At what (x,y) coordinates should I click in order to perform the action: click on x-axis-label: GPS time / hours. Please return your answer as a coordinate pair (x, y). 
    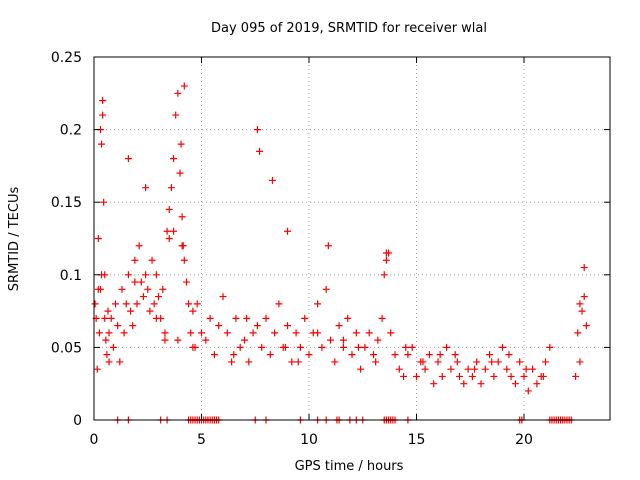
    Looking at the image, I should click on (349, 466).